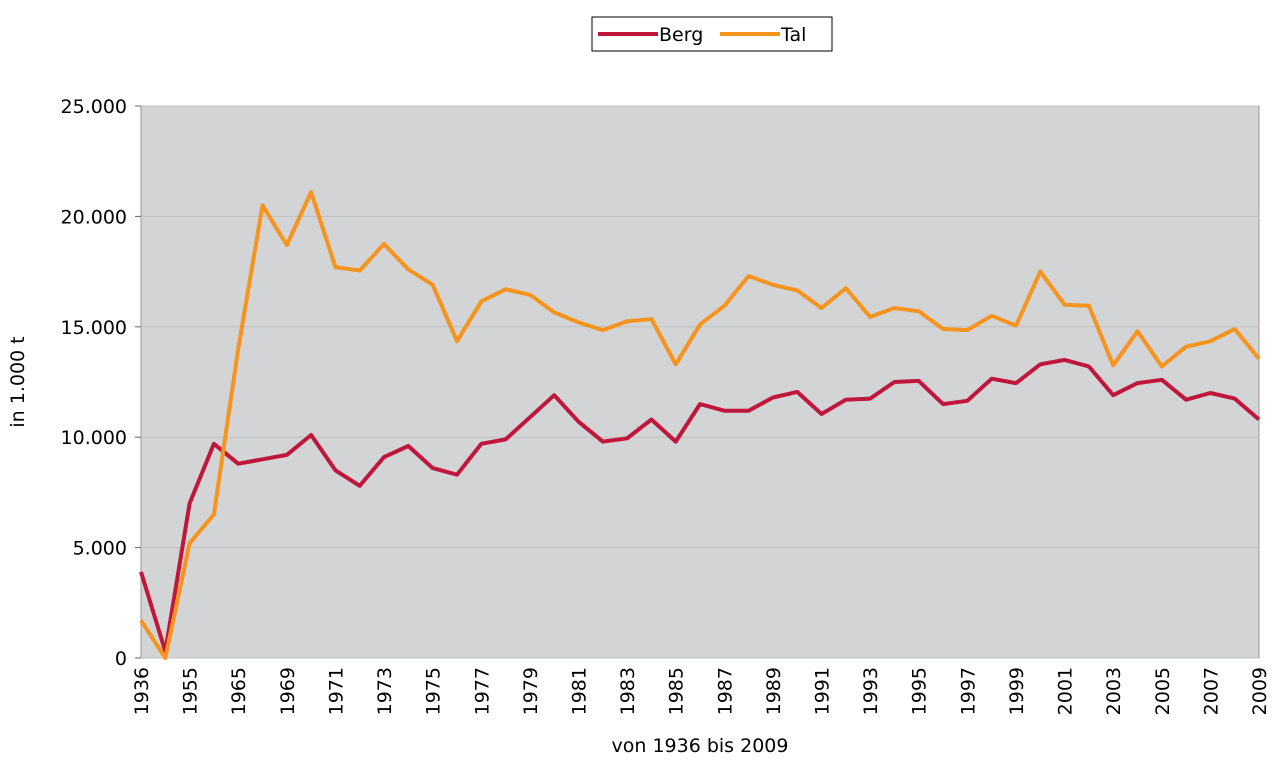  Describe the element at coordinates (191, 691) in the screenshot. I see `x-tick-label: 1955` at that location.